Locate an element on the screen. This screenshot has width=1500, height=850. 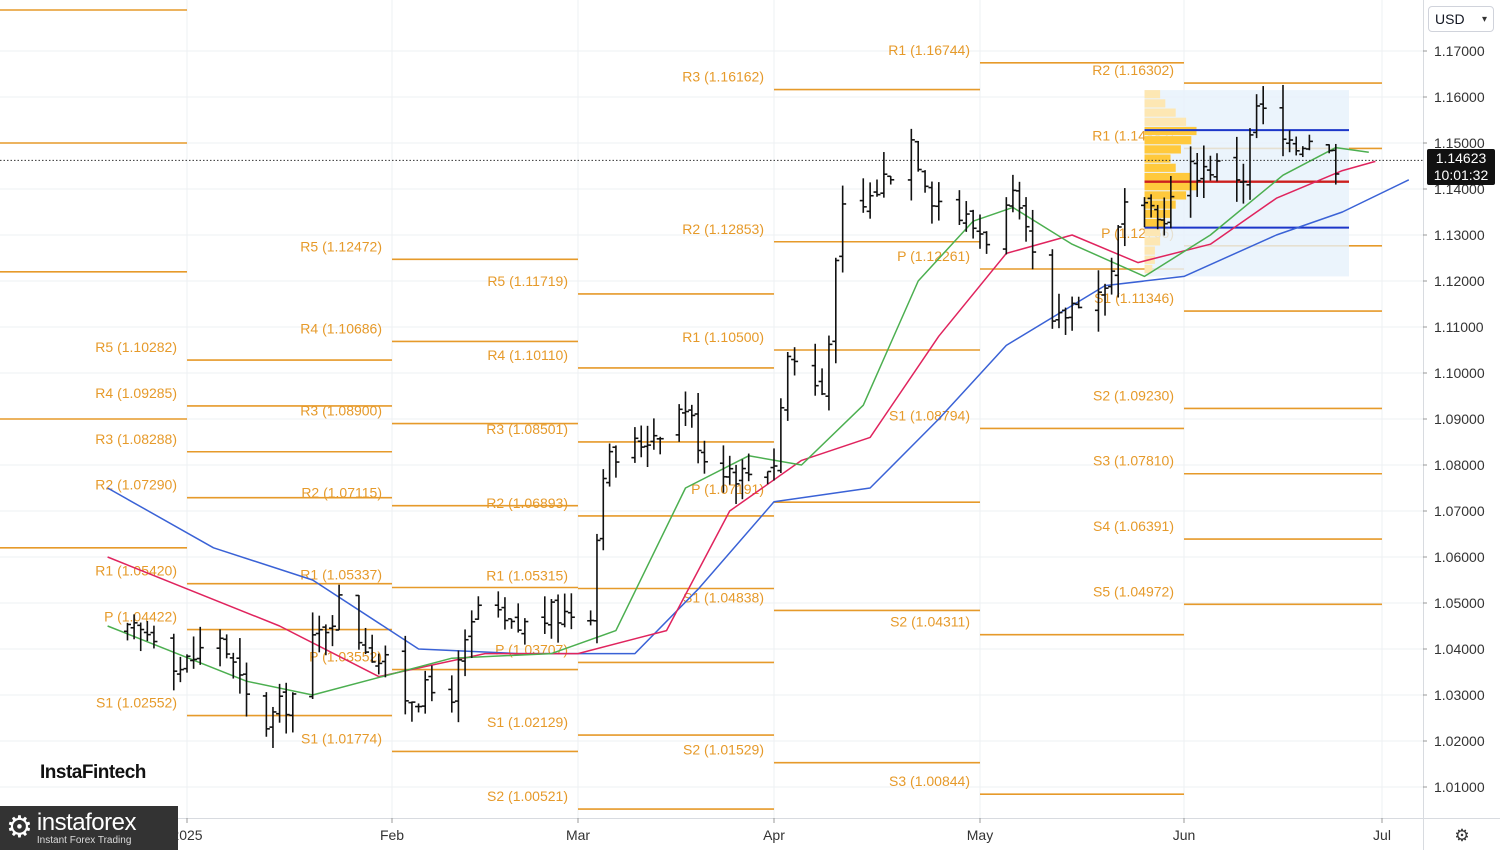
pivot-label: S1 (1.04838) is located at coordinates (723, 597).